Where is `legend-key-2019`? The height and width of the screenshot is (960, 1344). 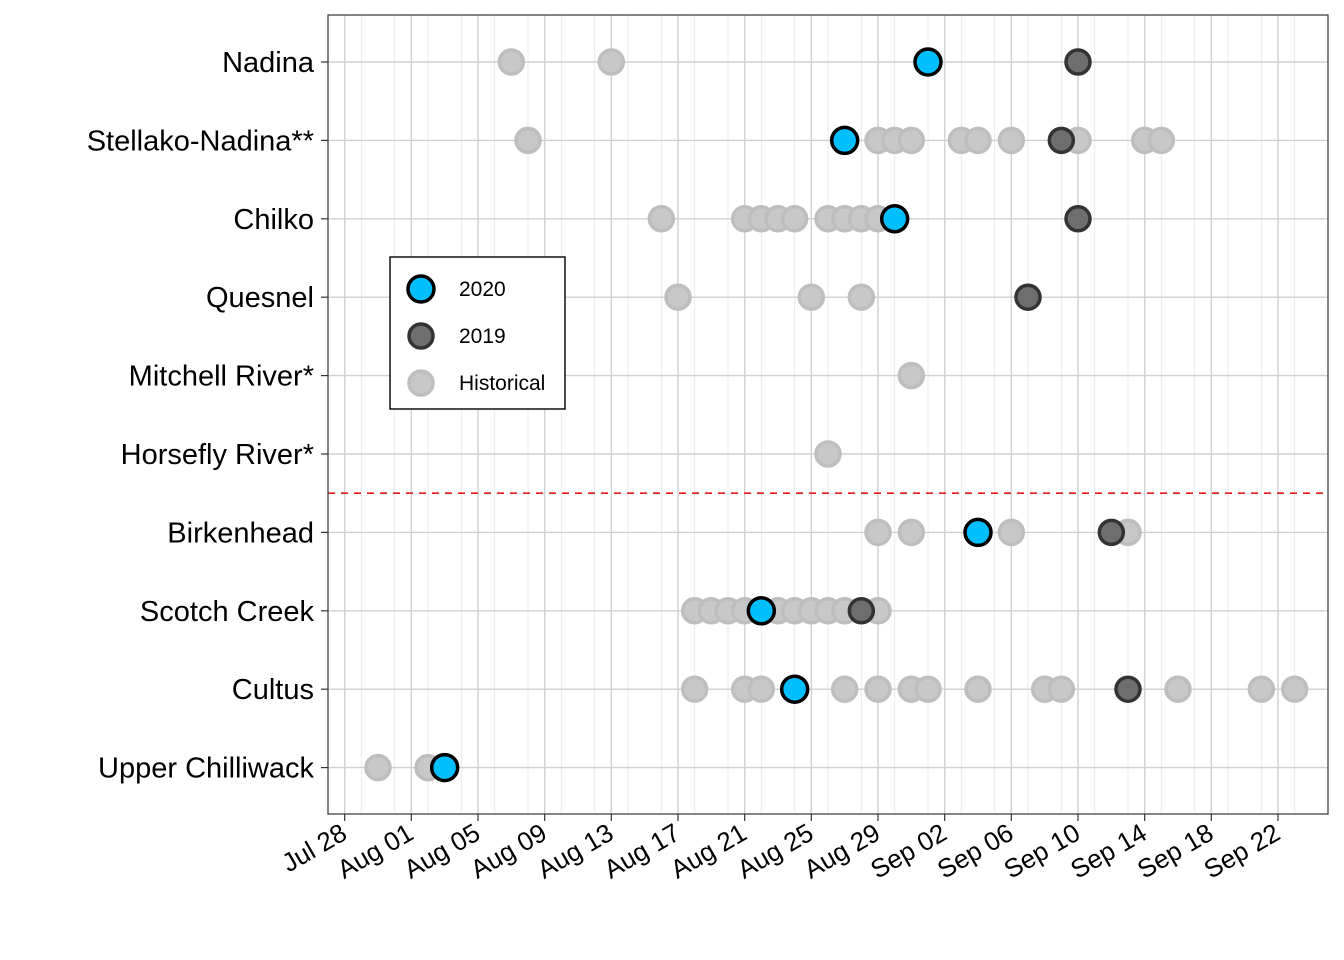 legend-key-2019 is located at coordinates (421, 336).